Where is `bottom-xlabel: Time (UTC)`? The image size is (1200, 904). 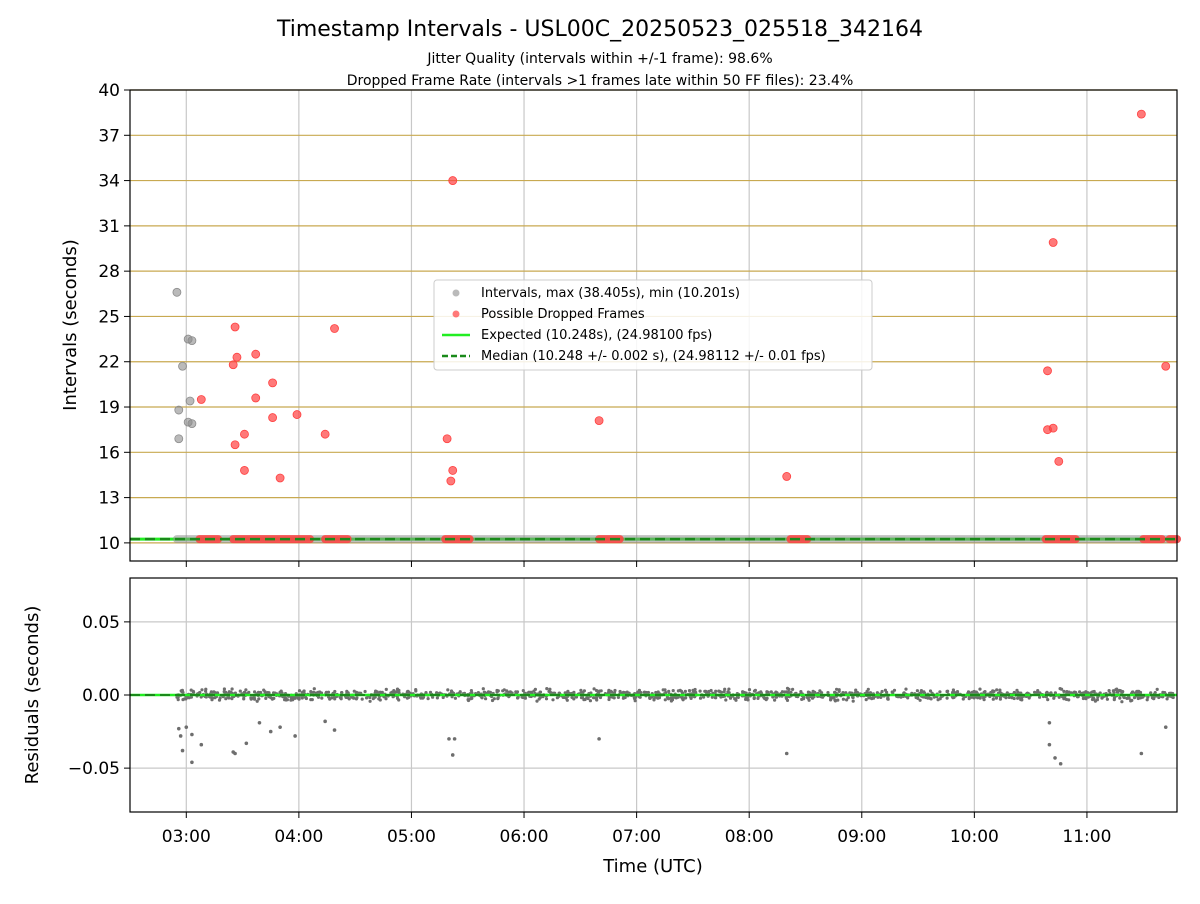 bottom-xlabel: Time (UTC) is located at coordinates (652, 866).